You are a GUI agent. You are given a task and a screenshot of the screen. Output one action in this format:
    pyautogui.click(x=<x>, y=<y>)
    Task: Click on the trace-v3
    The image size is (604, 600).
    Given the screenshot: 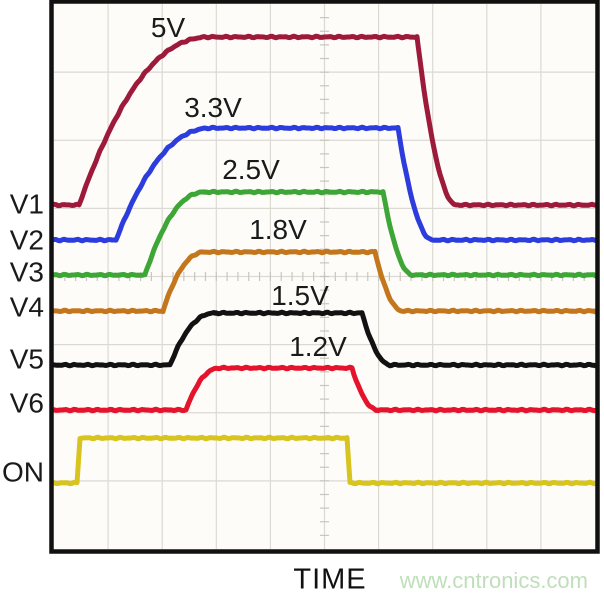 What is the action you would take?
    pyautogui.click(x=324, y=233)
    